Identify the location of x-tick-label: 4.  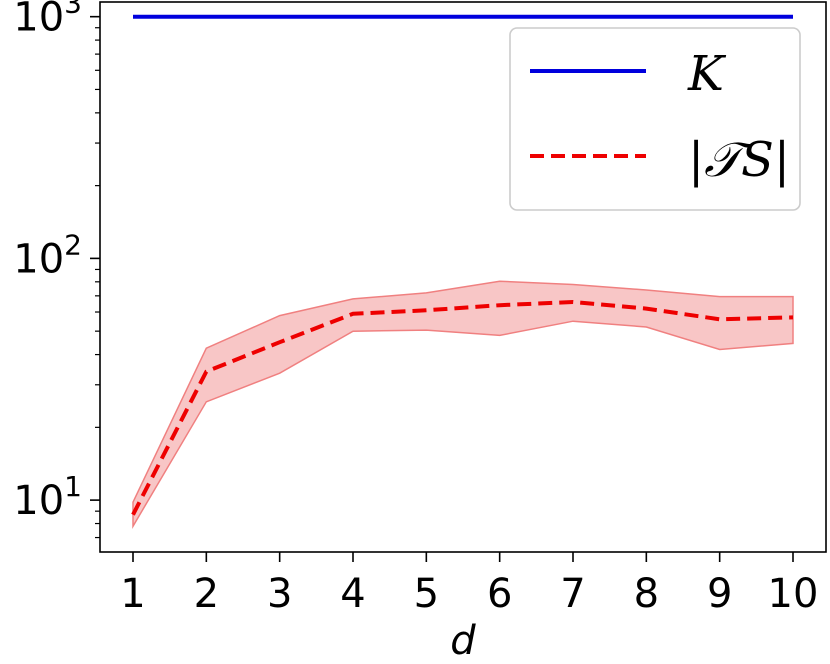
(352, 594).